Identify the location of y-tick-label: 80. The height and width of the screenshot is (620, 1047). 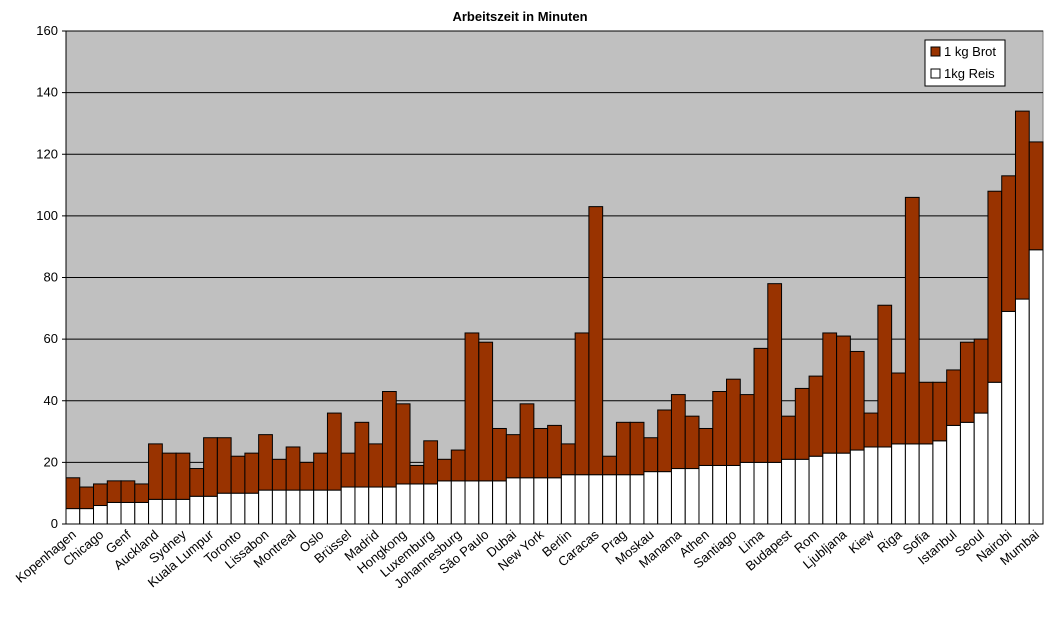
(51, 277).